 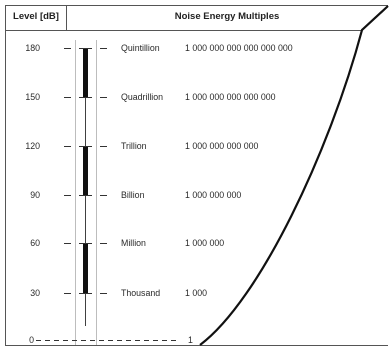 What do you see at coordinates (190, 340) in the screenshot?
I see `multiple-value-one: 1` at bounding box center [190, 340].